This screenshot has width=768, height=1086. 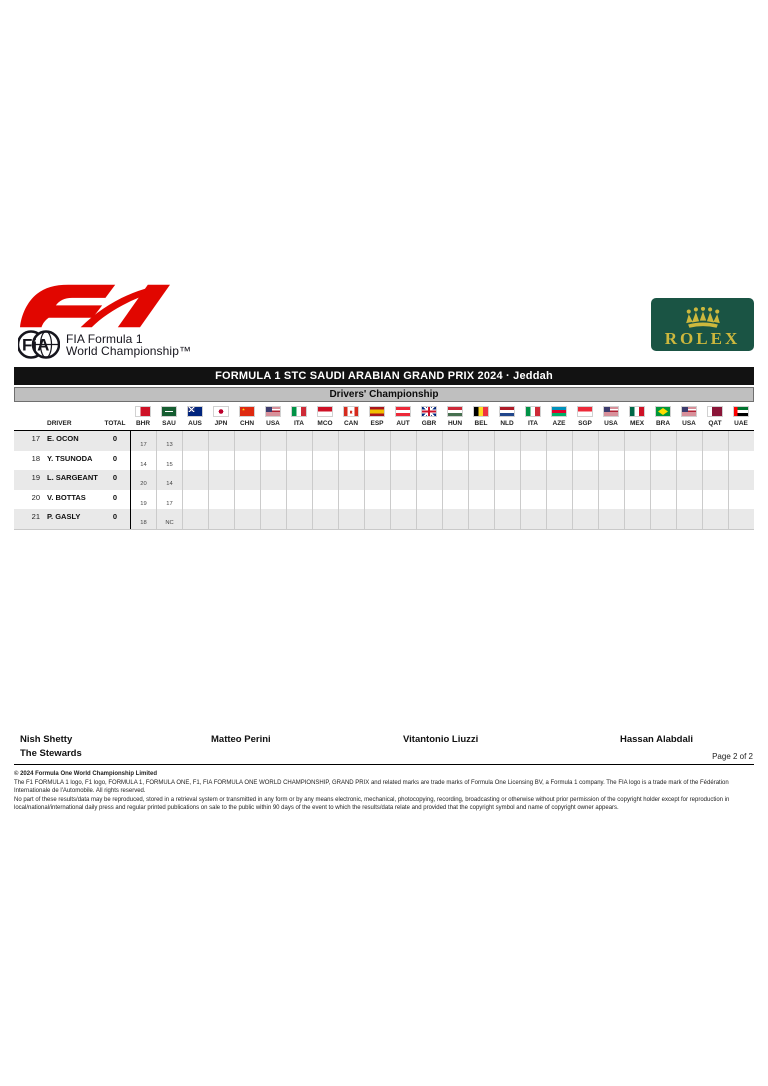 What do you see at coordinates (169, 480) in the screenshot?
I see `race-result-cell: 14` at bounding box center [169, 480].